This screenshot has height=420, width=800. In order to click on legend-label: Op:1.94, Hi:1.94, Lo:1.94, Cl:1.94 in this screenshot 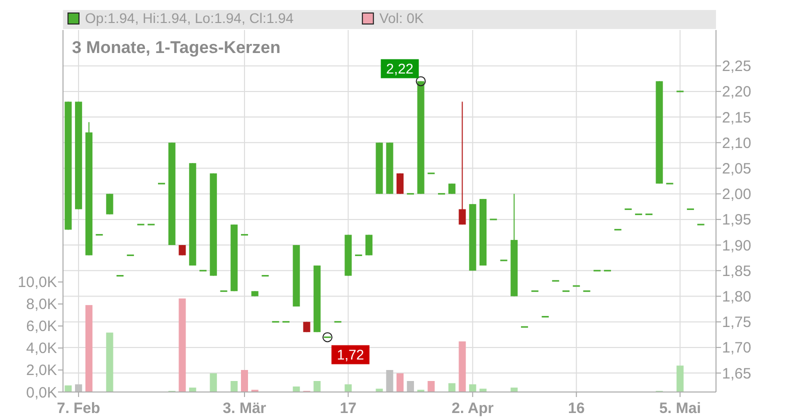, I will do `click(189, 18)`.